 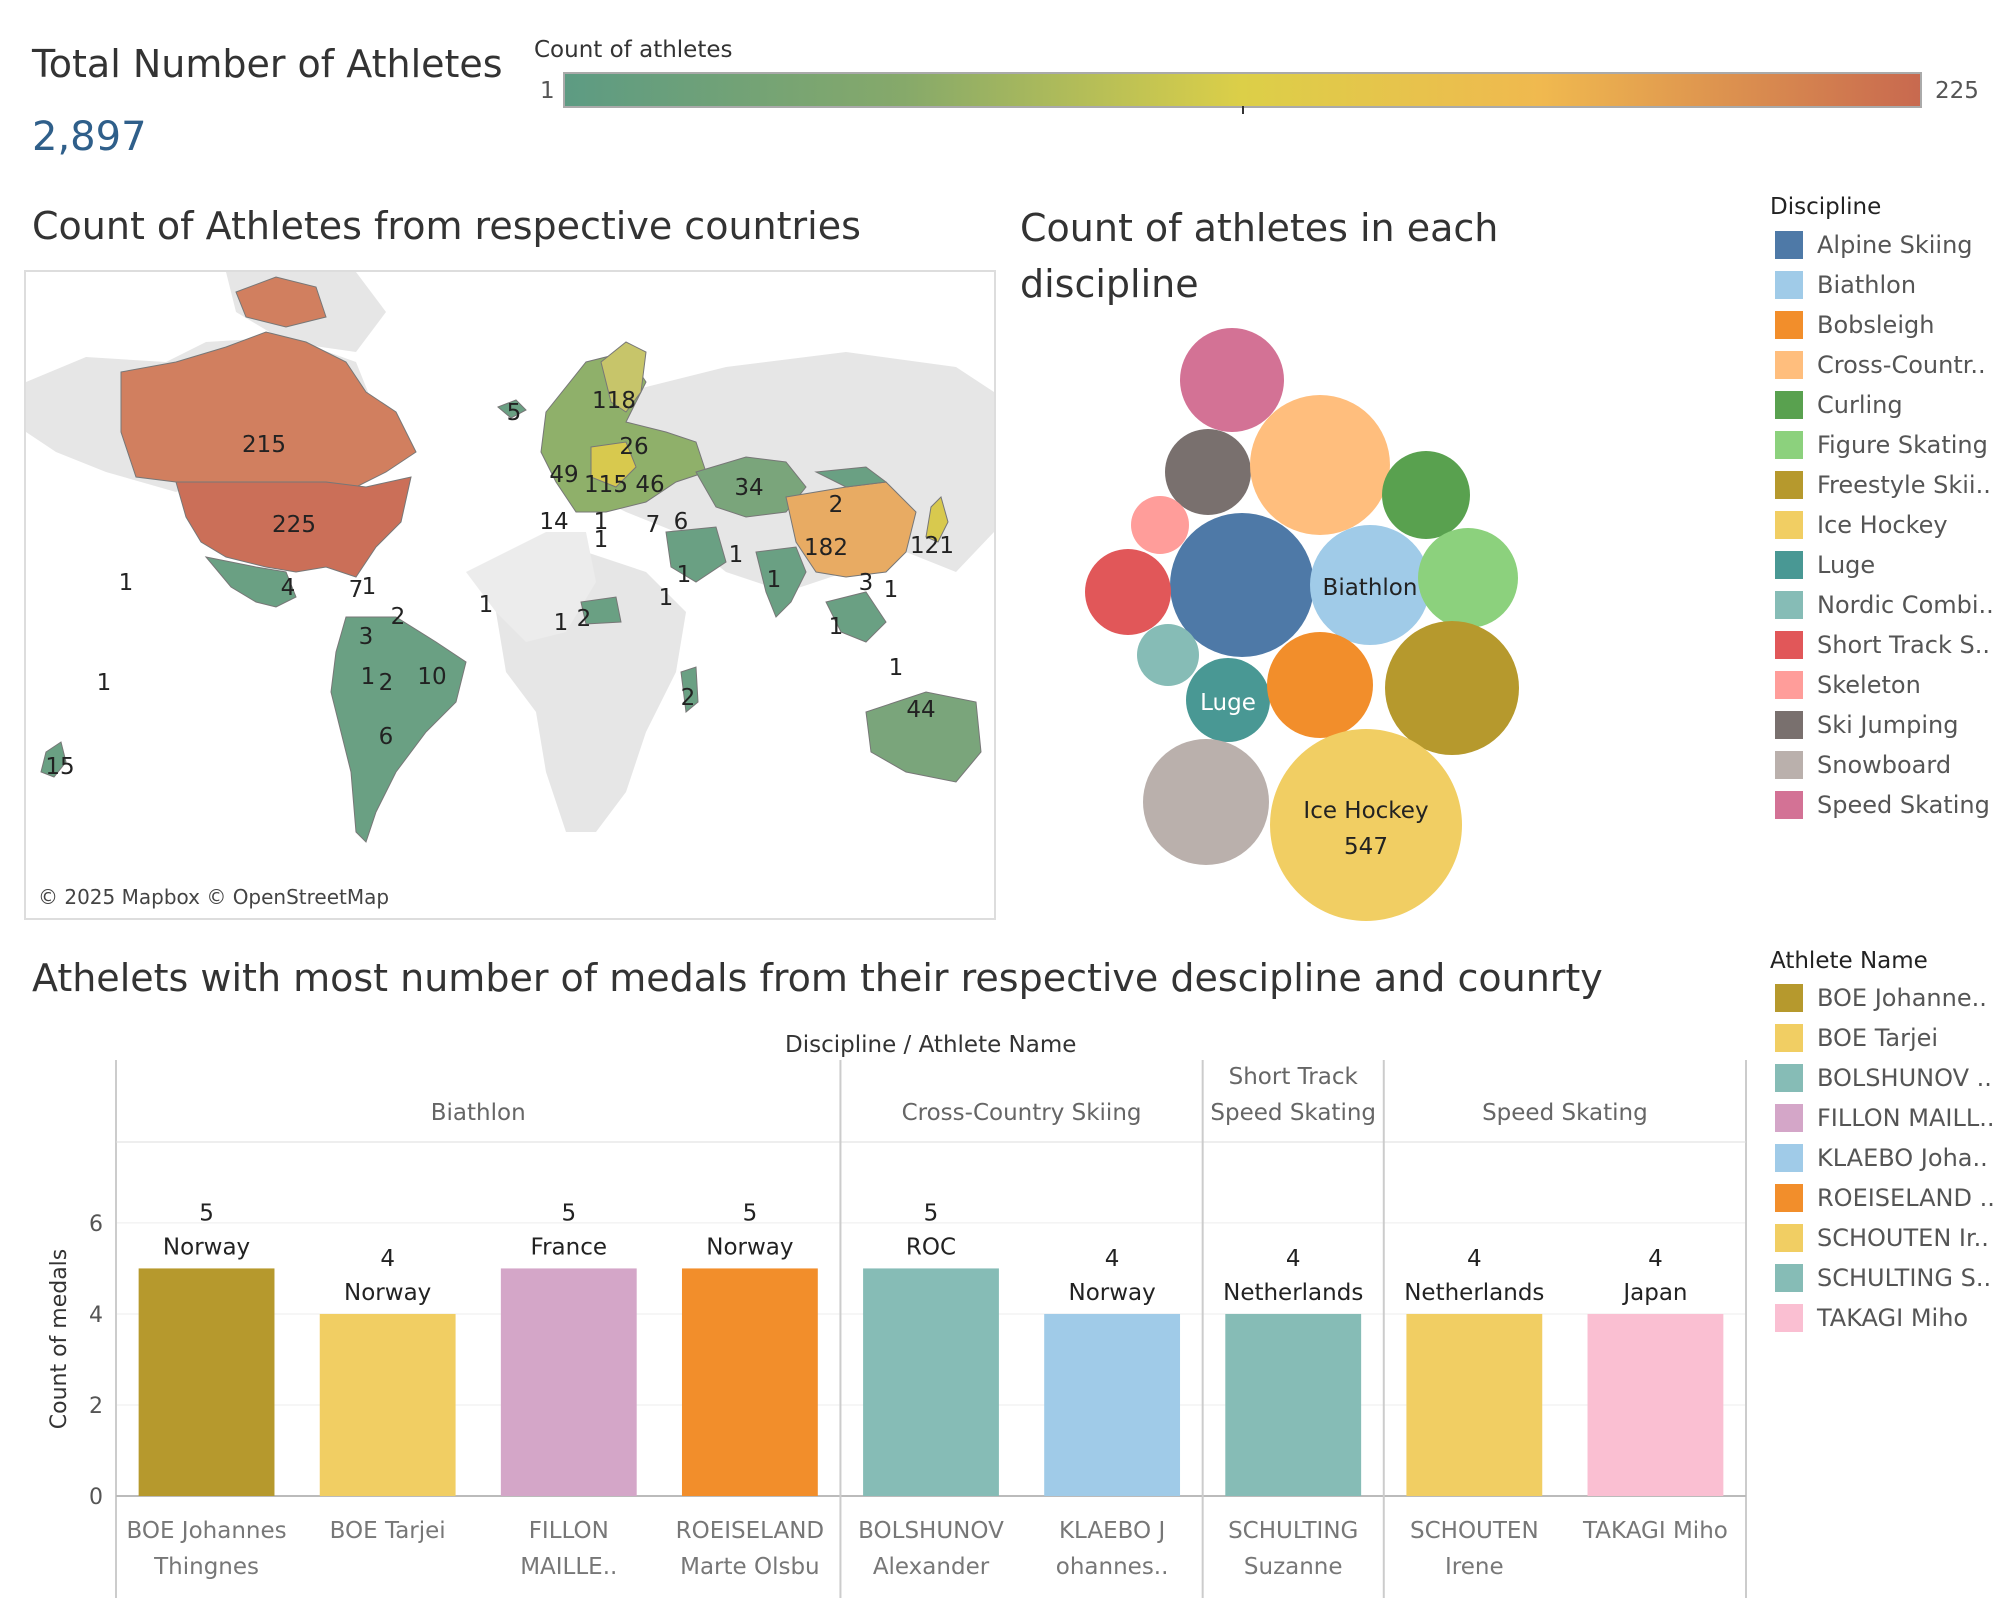 What do you see at coordinates (293, 527) in the screenshot?
I see `country-usa` at bounding box center [293, 527].